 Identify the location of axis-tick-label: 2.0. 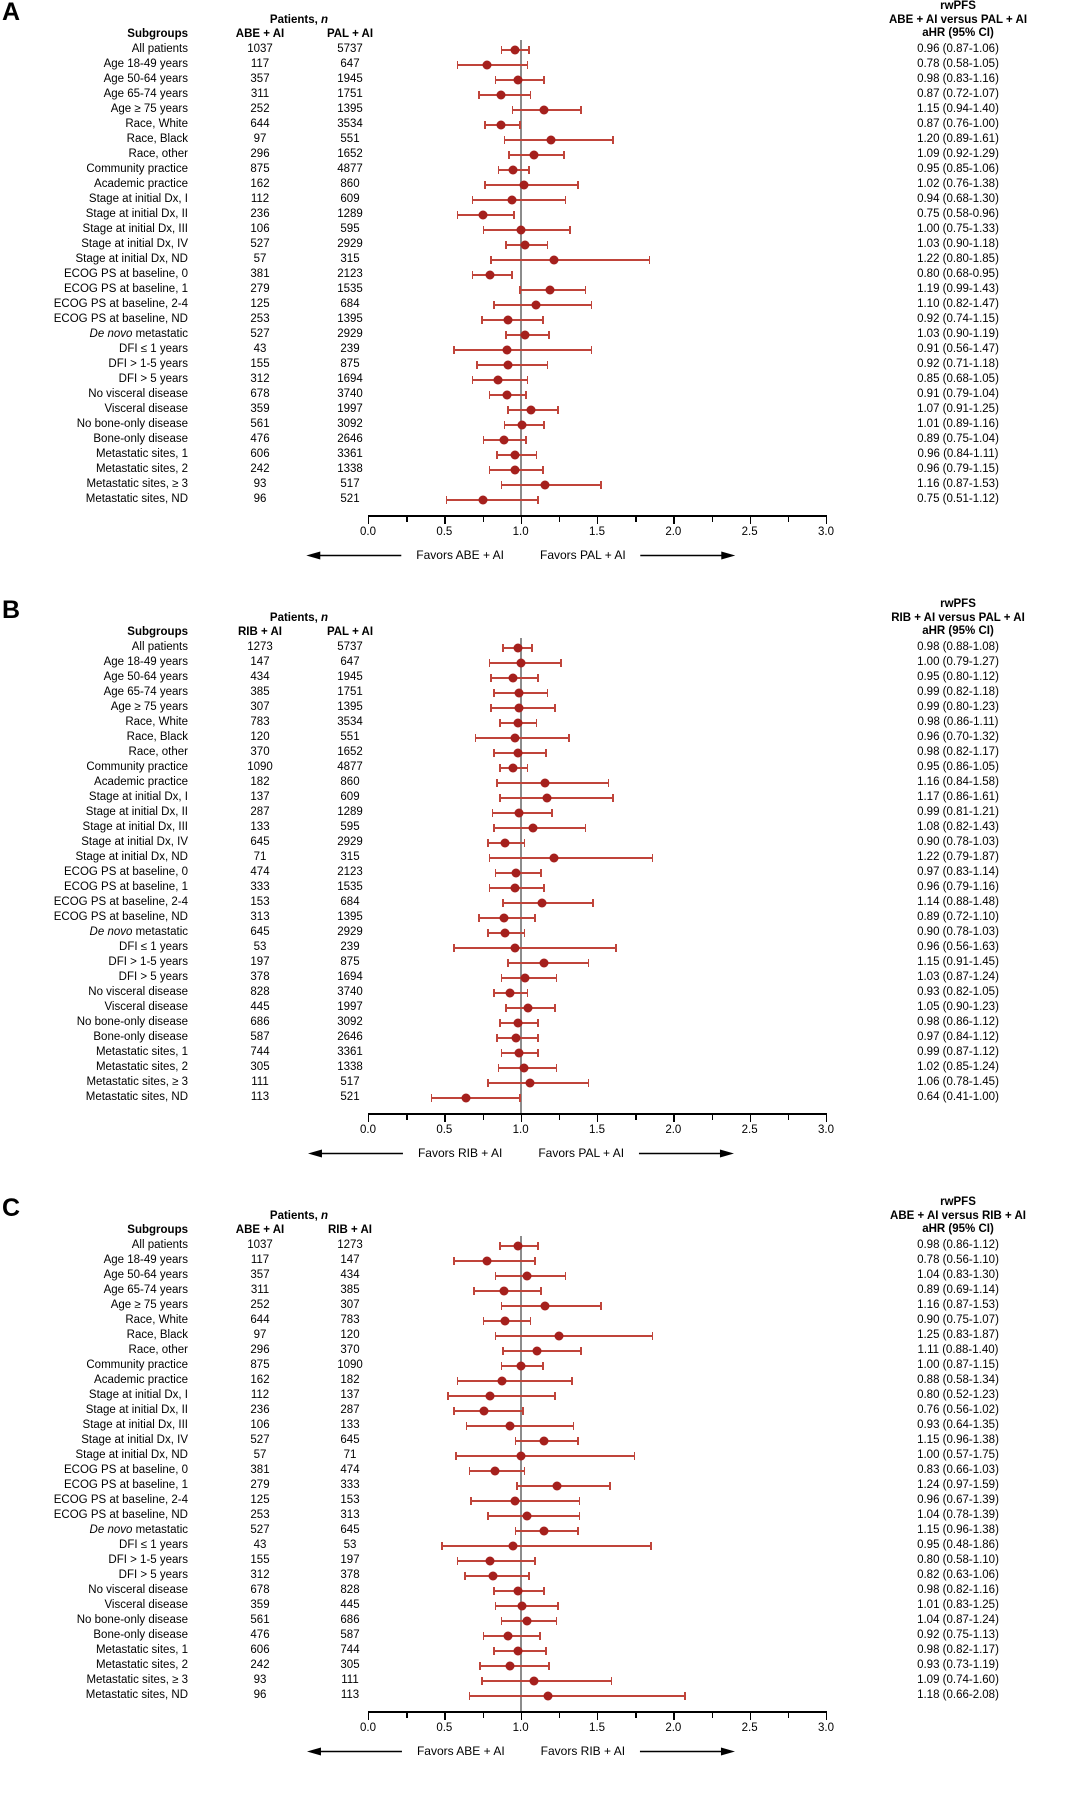
(673, 532).